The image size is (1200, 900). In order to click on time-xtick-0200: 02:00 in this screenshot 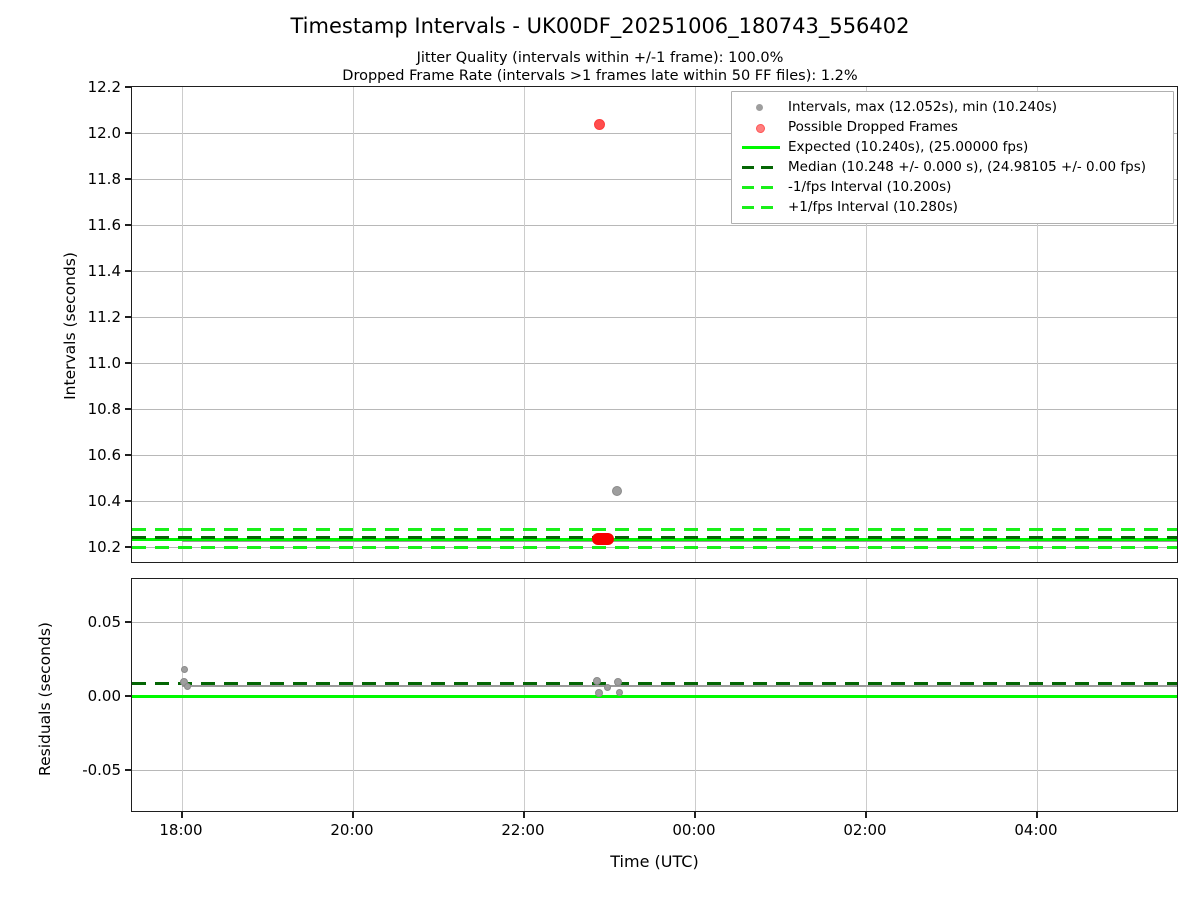, I will do `click(865, 830)`.